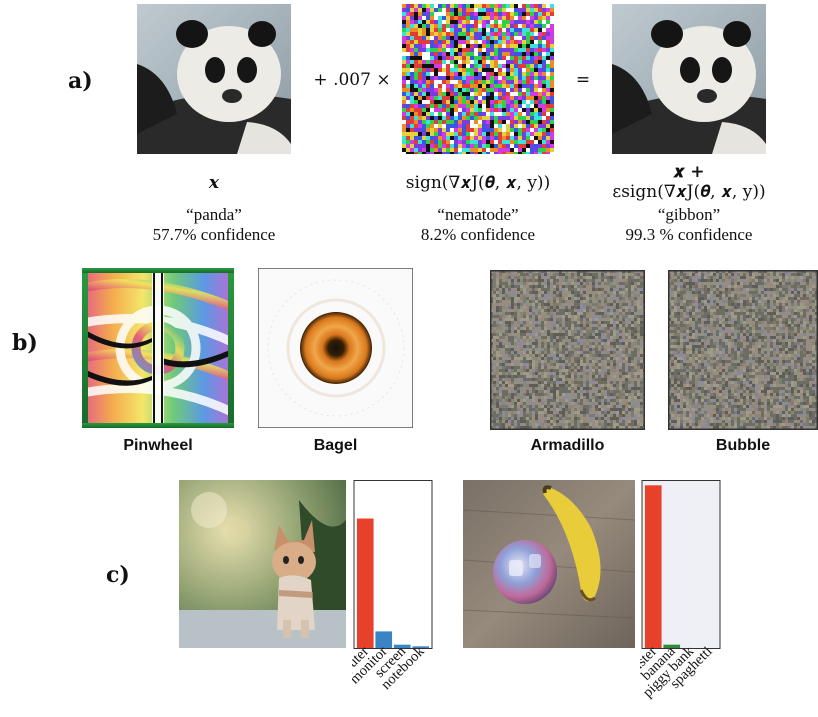 Image resolution: width=818 pixels, height=717 pixels. What do you see at coordinates (335, 445) in the screenshot?
I see `caption-bagel: Bagel` at bounding box center [335, 445].